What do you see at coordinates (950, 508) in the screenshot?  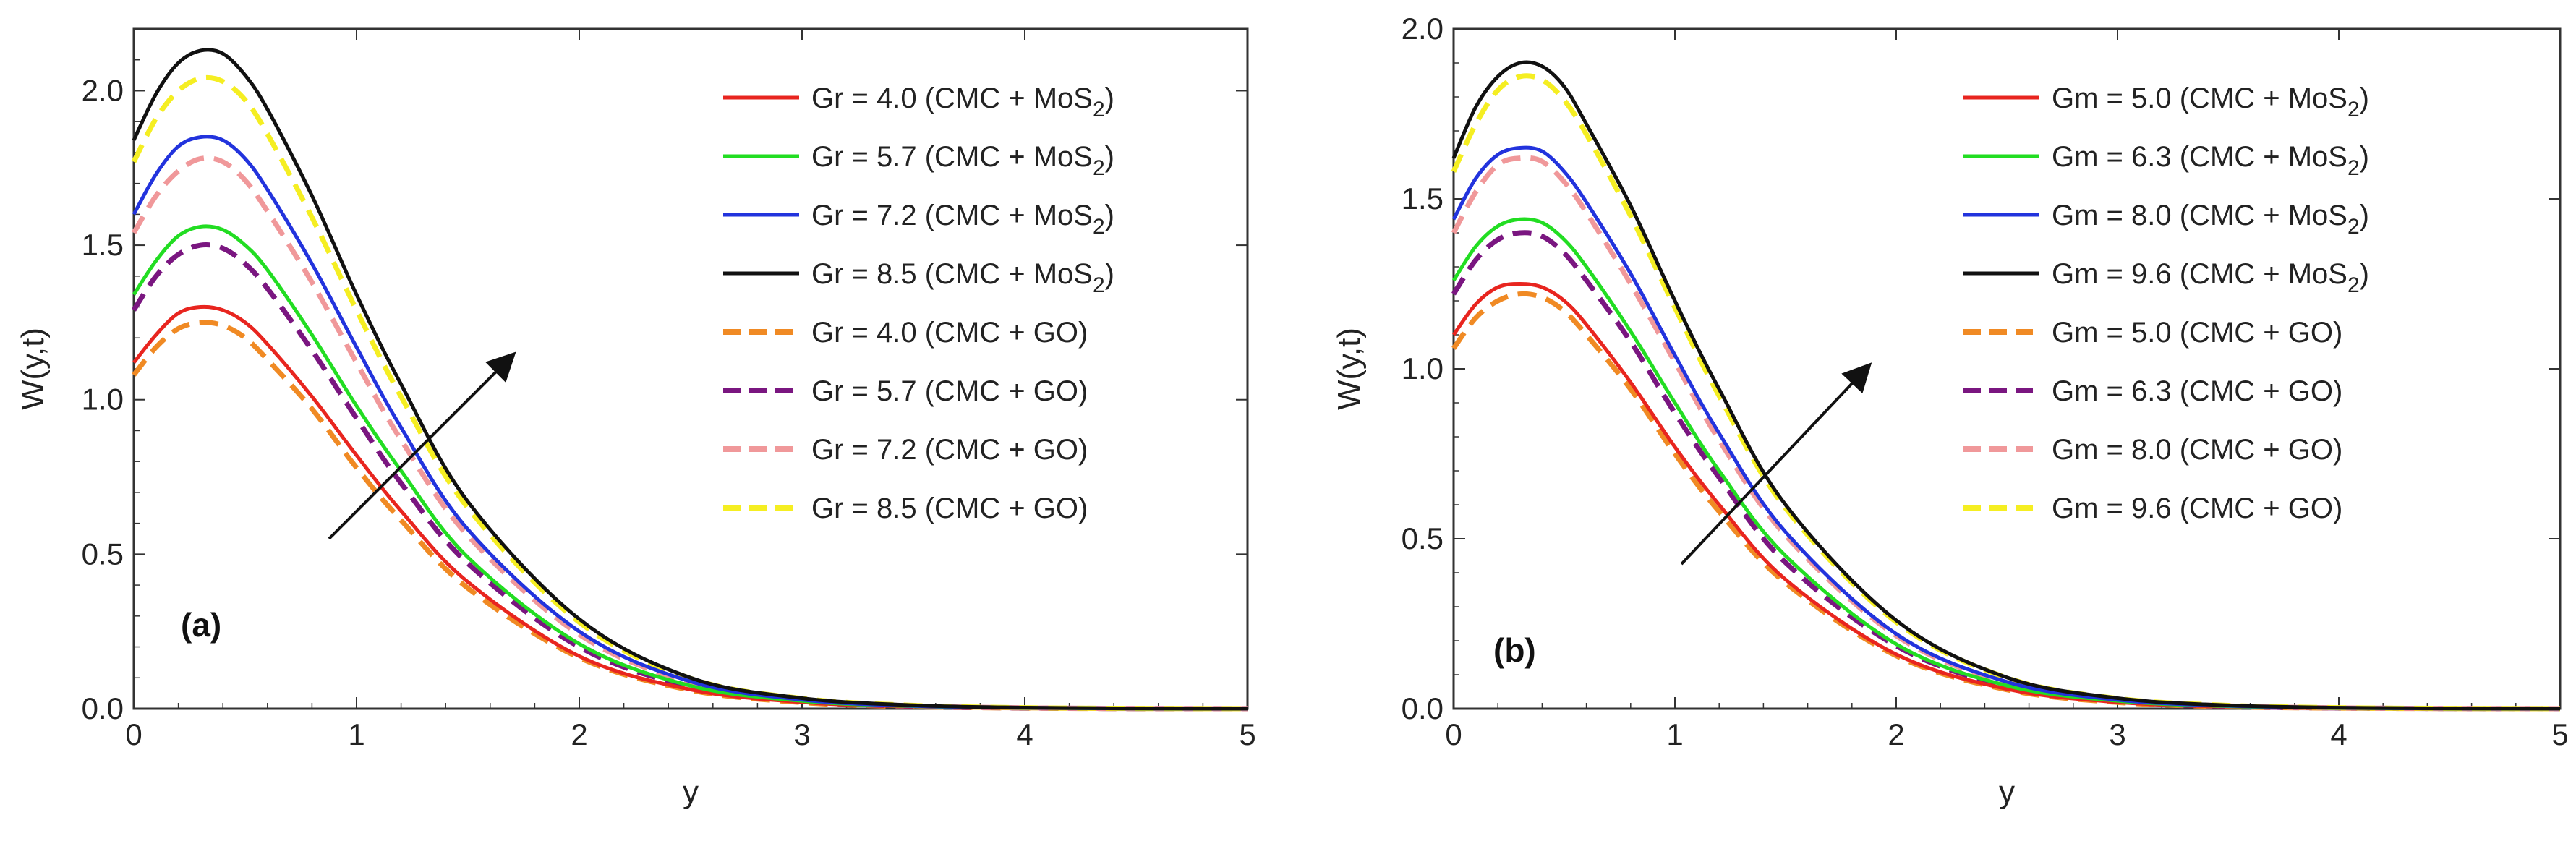 I see `legend-entry: Gr = 8.5 (CMC + GO)` at bounding box center [950, 508].